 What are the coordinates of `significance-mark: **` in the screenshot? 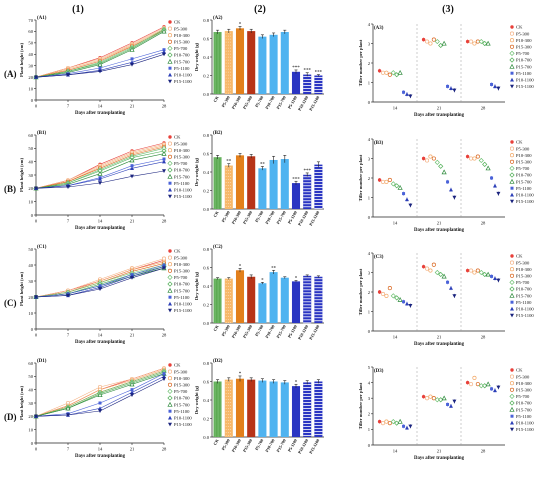 It's located at (274, 268).